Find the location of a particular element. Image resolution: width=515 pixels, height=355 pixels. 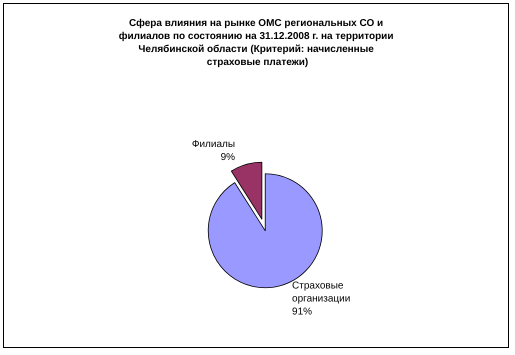

data-label: 9% is located at coordinates (228, 158).